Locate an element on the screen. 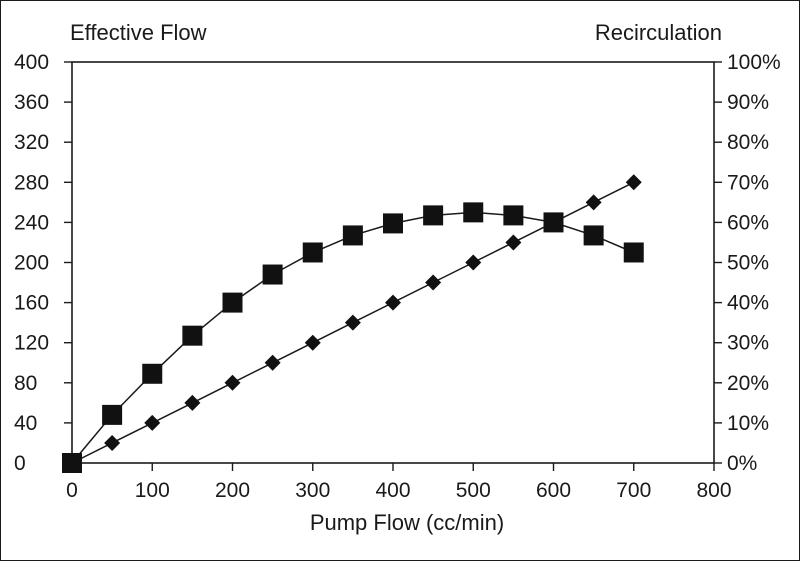 This screenshot has width=800, height=561. y-left-tick-label: 320 is located at coordinates (31, 142).